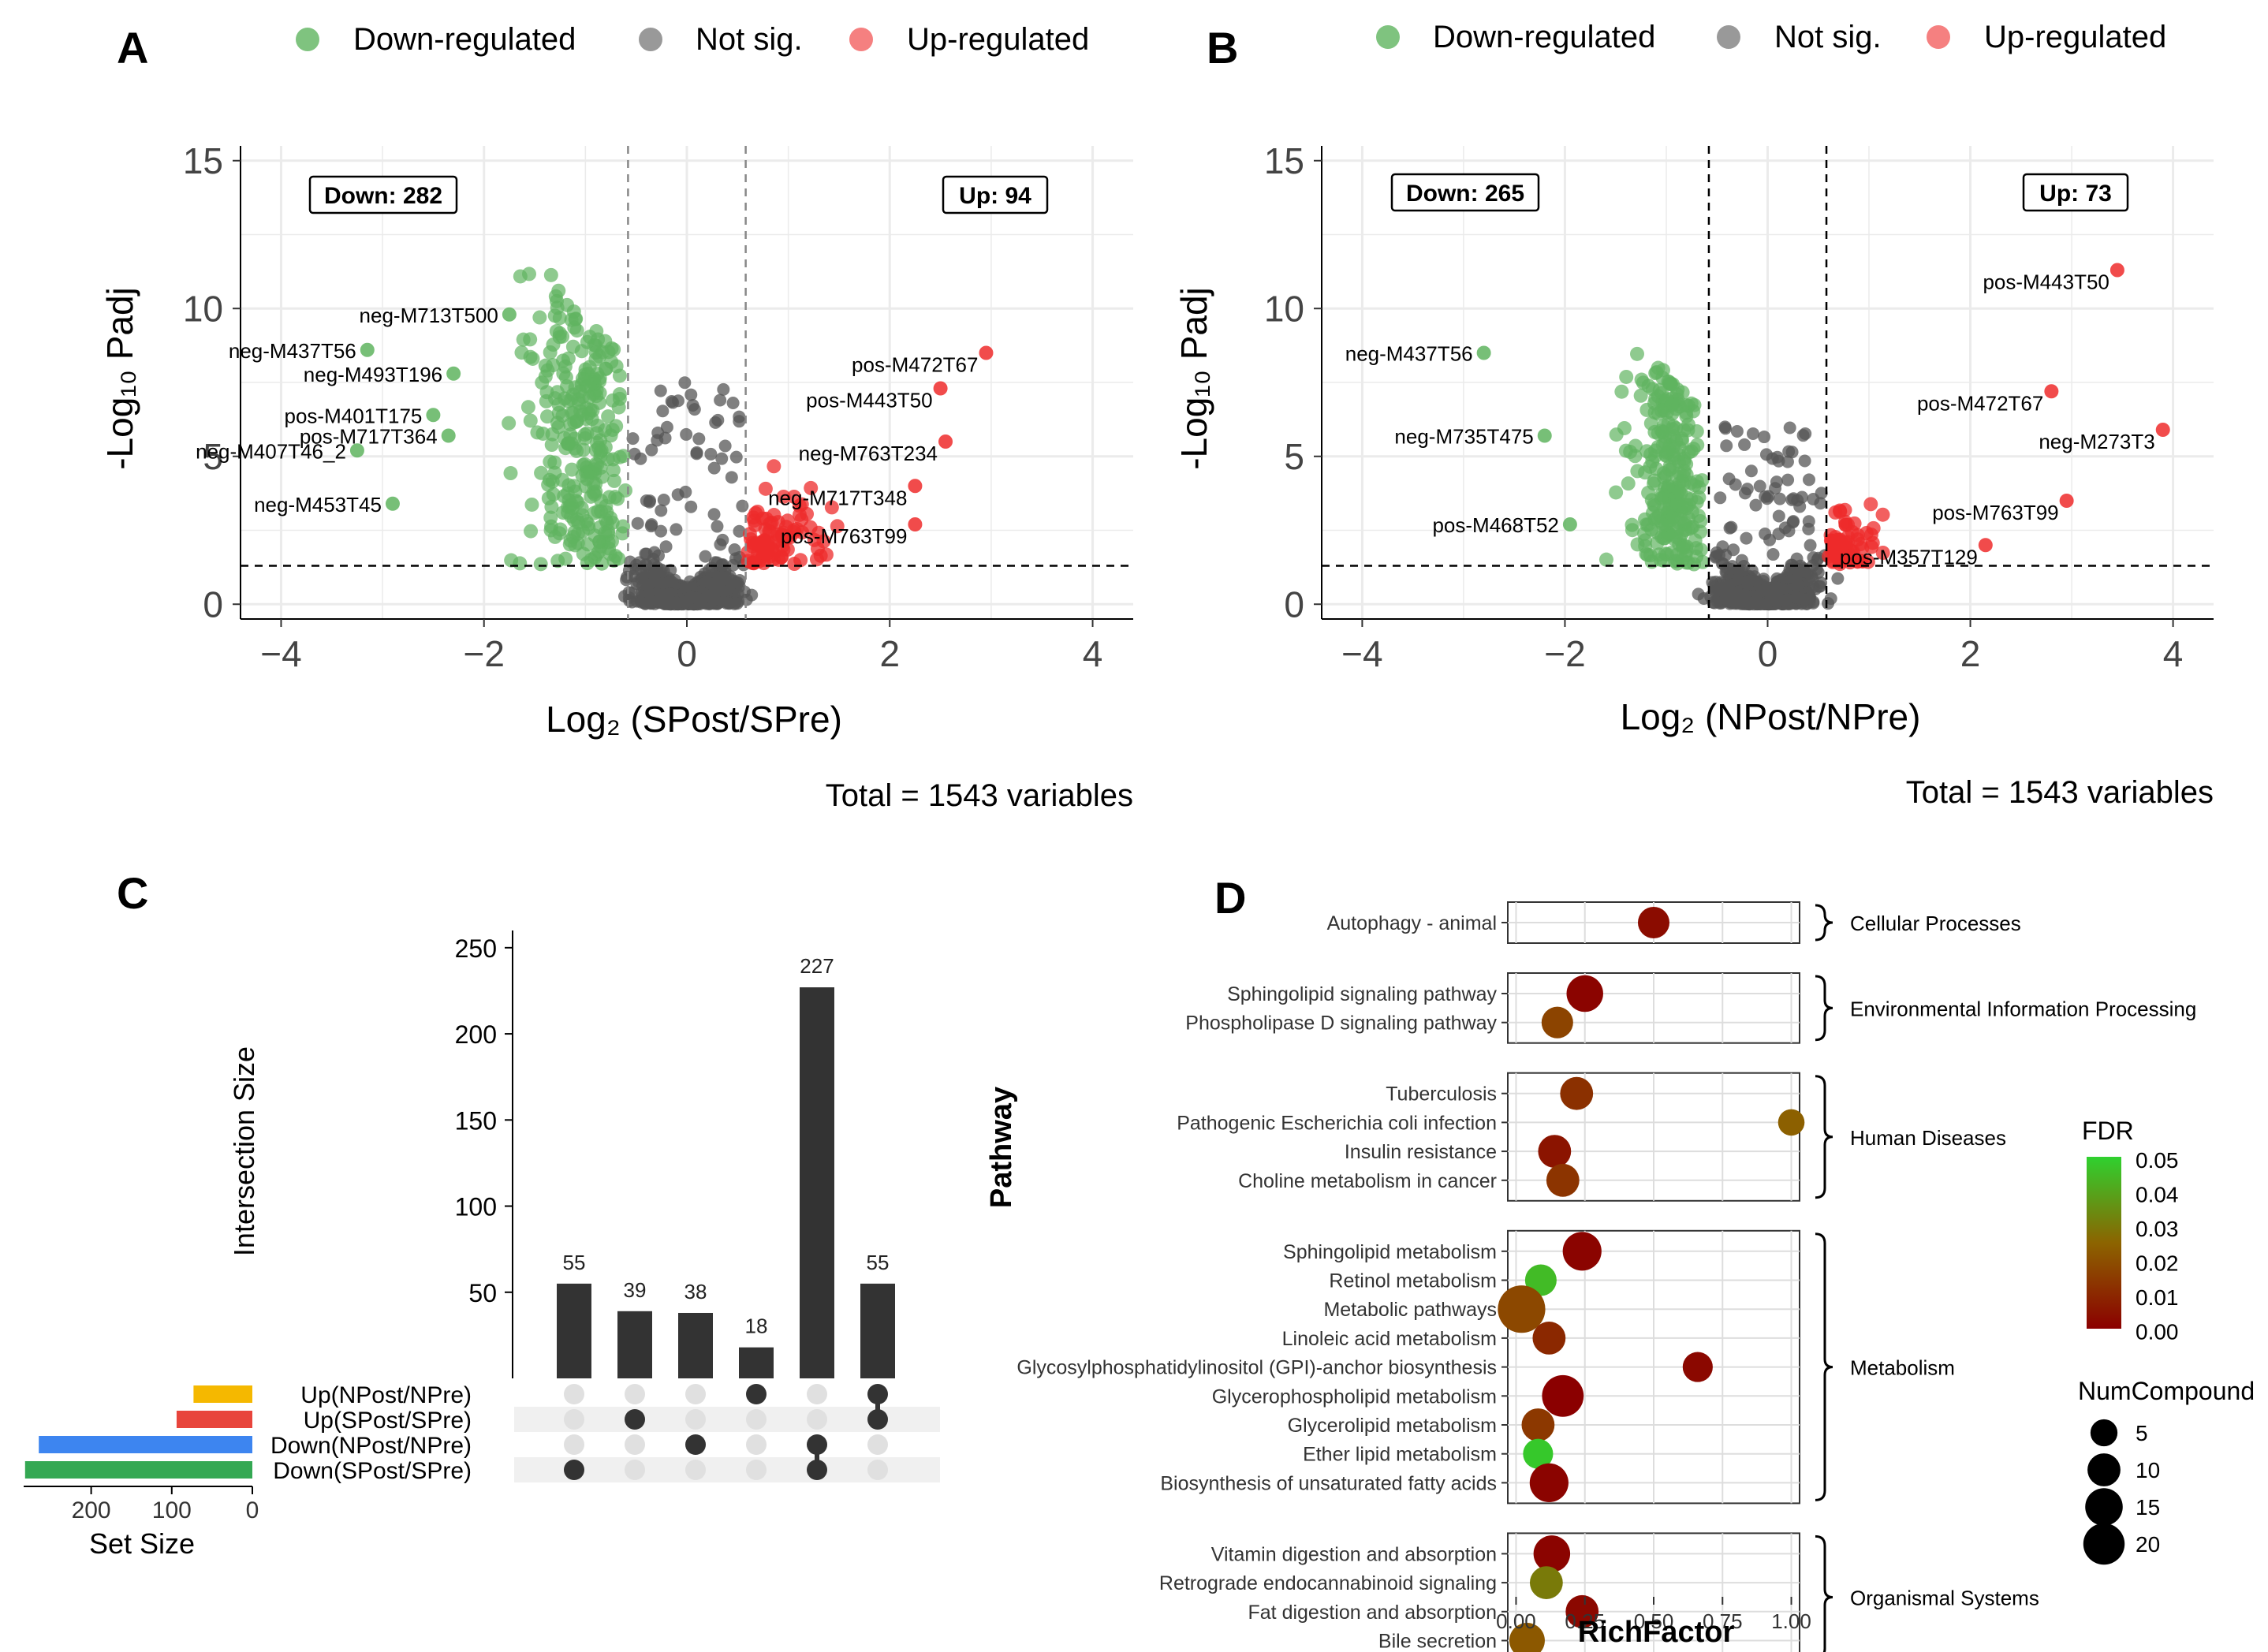 The width and height of the screenshot is (2268, 1652). What do you see at coordinates (1465, 194) in the screenshot?
I see `down-count-b-text: Down: 265` at bounding box center [1465, 194].